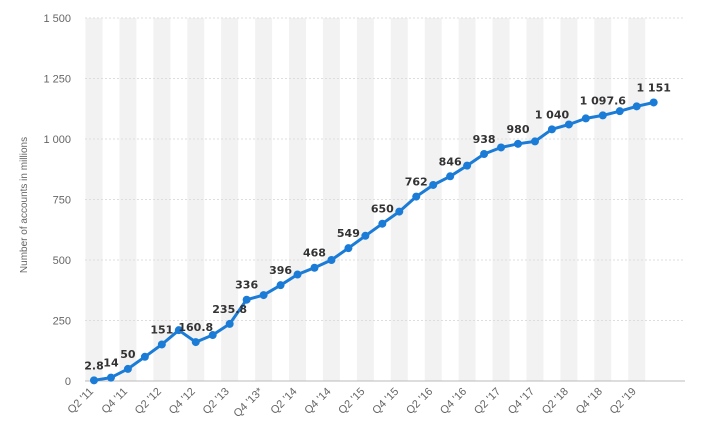  Describe the element at coordinates (114, 401) in the screenshot. I see `x-tick-label: Q4 '11` at that location.